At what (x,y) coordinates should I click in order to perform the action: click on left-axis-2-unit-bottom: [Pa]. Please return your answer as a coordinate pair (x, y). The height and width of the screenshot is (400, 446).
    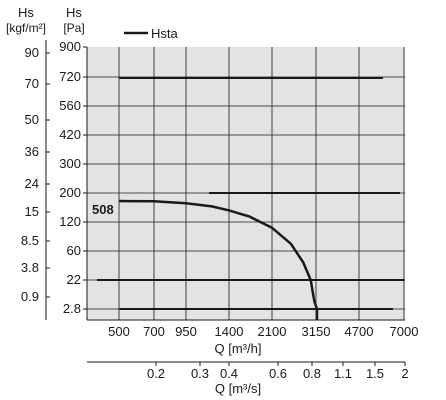
    Looking at the image, I should click on (73, 28).